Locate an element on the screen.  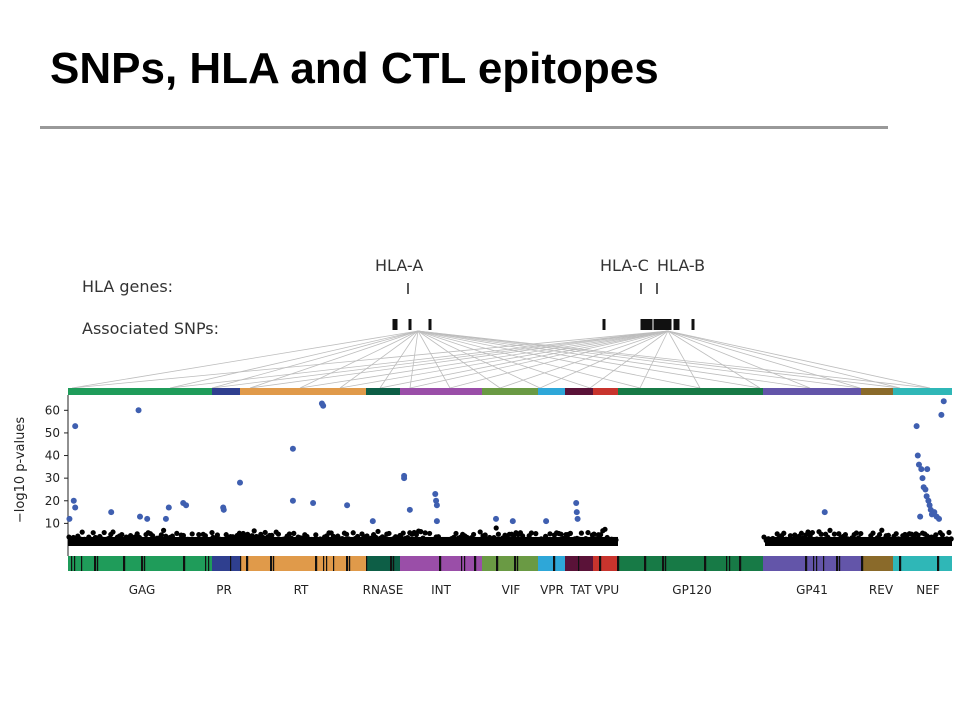
hla-gene-markers is located at coordinates (532, 288).